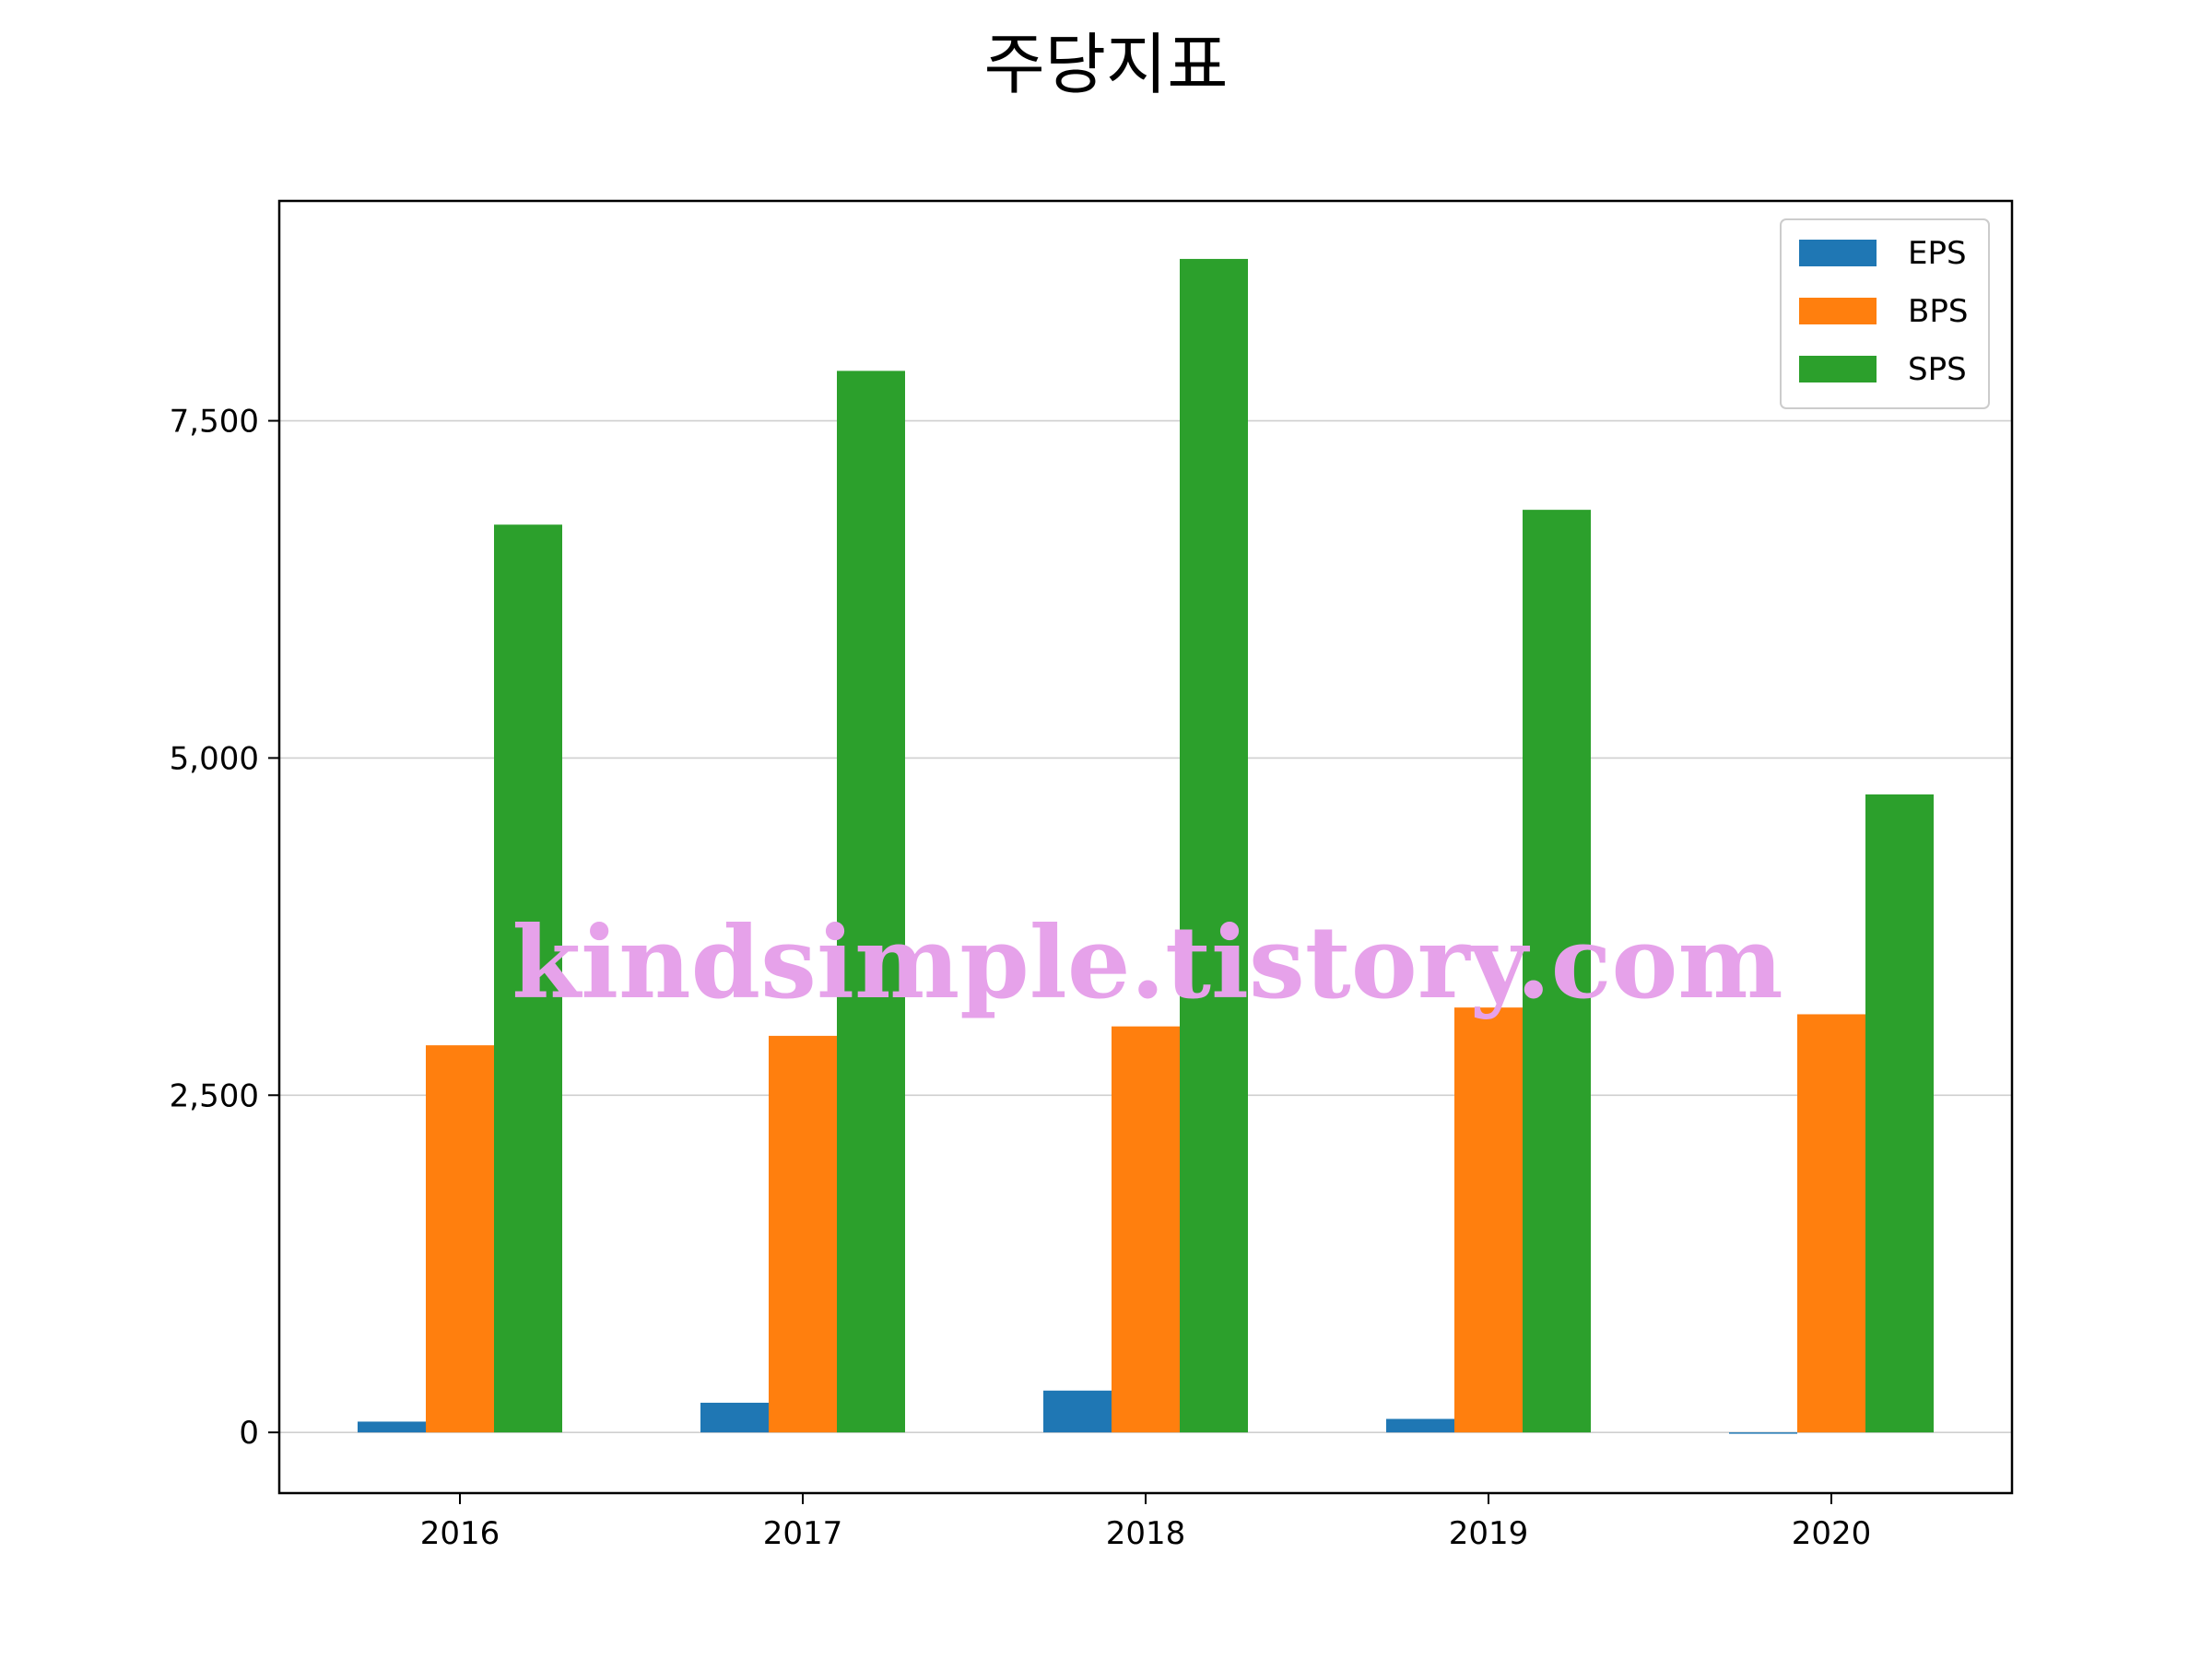  What do you see at coordinates (1420, 1425) in the screenshot?
I see `bar-eps-2019` at bounding box center [1420, 1425].